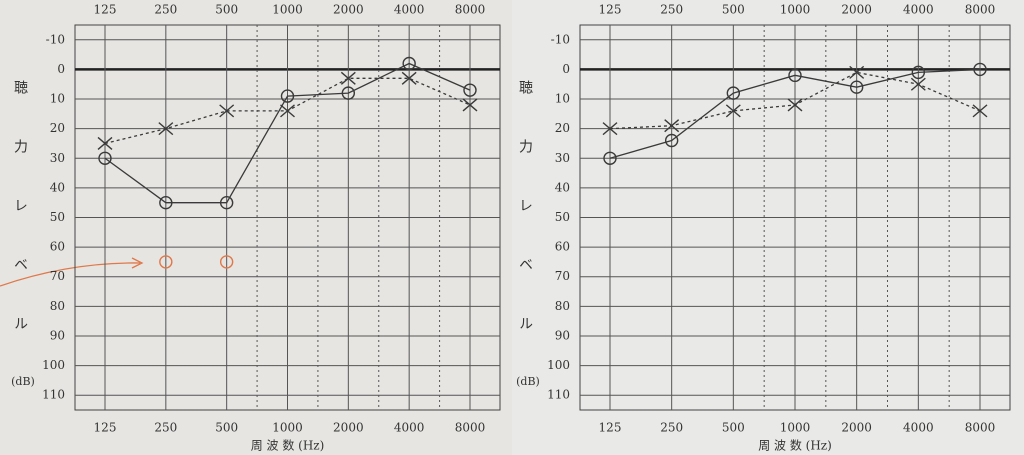  What do you see at coordinates (137, 263) in the screenshot?
I see `arrow-head` at bounding box center [137, 263].